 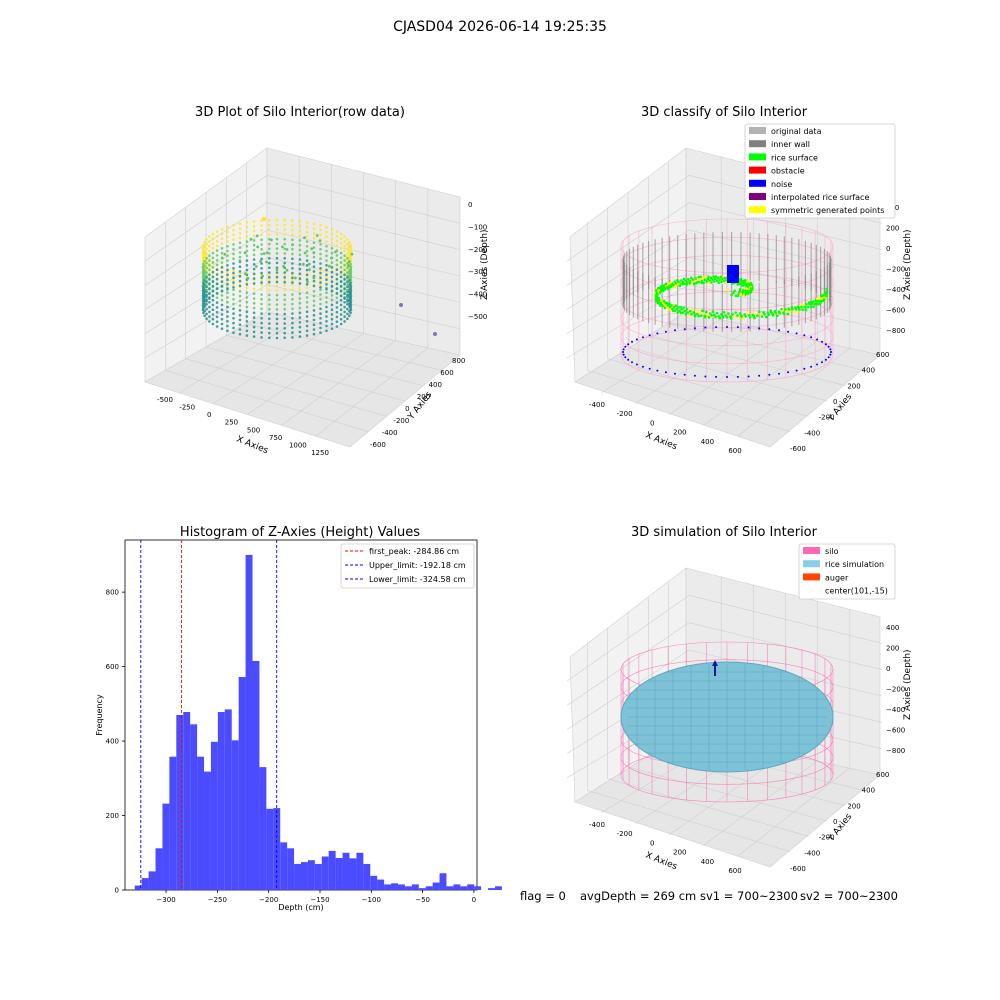 What do you see at coordinates (371, 900) in the screenshot?
I see `x-tick-label: −100` at bounding box center [371, 900].